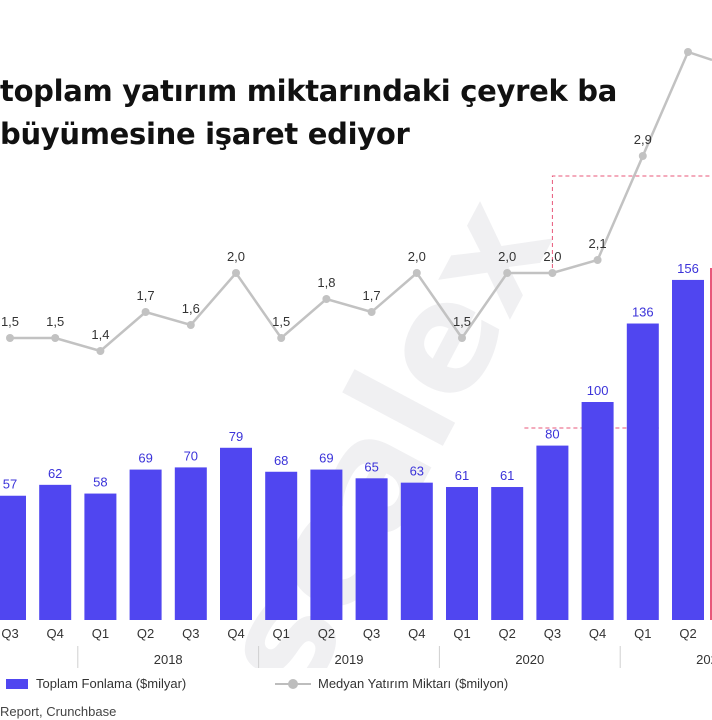  What do you see at coordinates (598, 243) in the screenshot?
I see `line-value-label: 2,1` at bounding box center [598, 243].